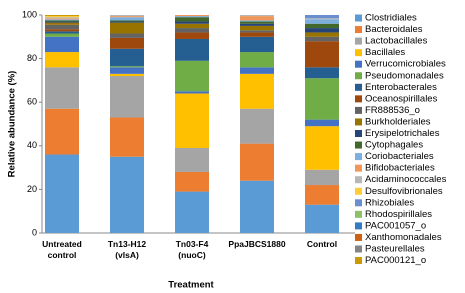 The height and width of the screenshot is (293, 465). Describe the element at coordinates (400, 168) in the screenshot. I see `legend-label: Bifidobacteriales` at that location.